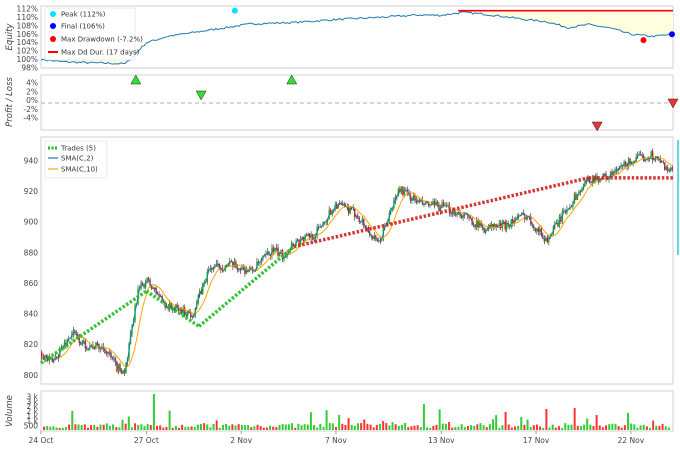 The width and height of the screenshot is (680, 456). Describe the element at coordinates (241, 440) in the screenshot. I see `x-tick-label-2: 2 Nov` at that location.